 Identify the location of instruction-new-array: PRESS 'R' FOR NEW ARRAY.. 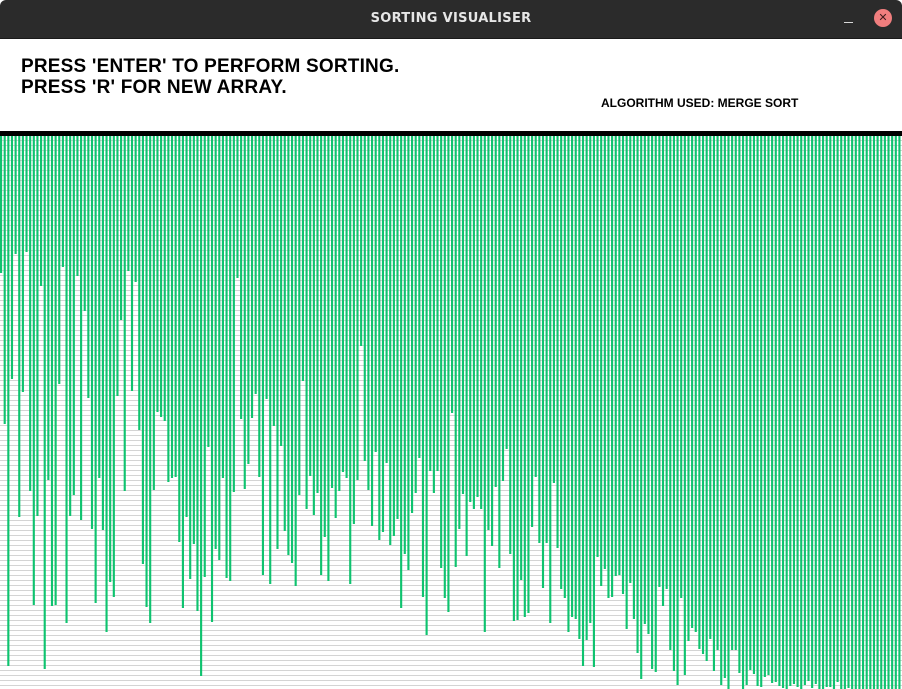
(154, 87).